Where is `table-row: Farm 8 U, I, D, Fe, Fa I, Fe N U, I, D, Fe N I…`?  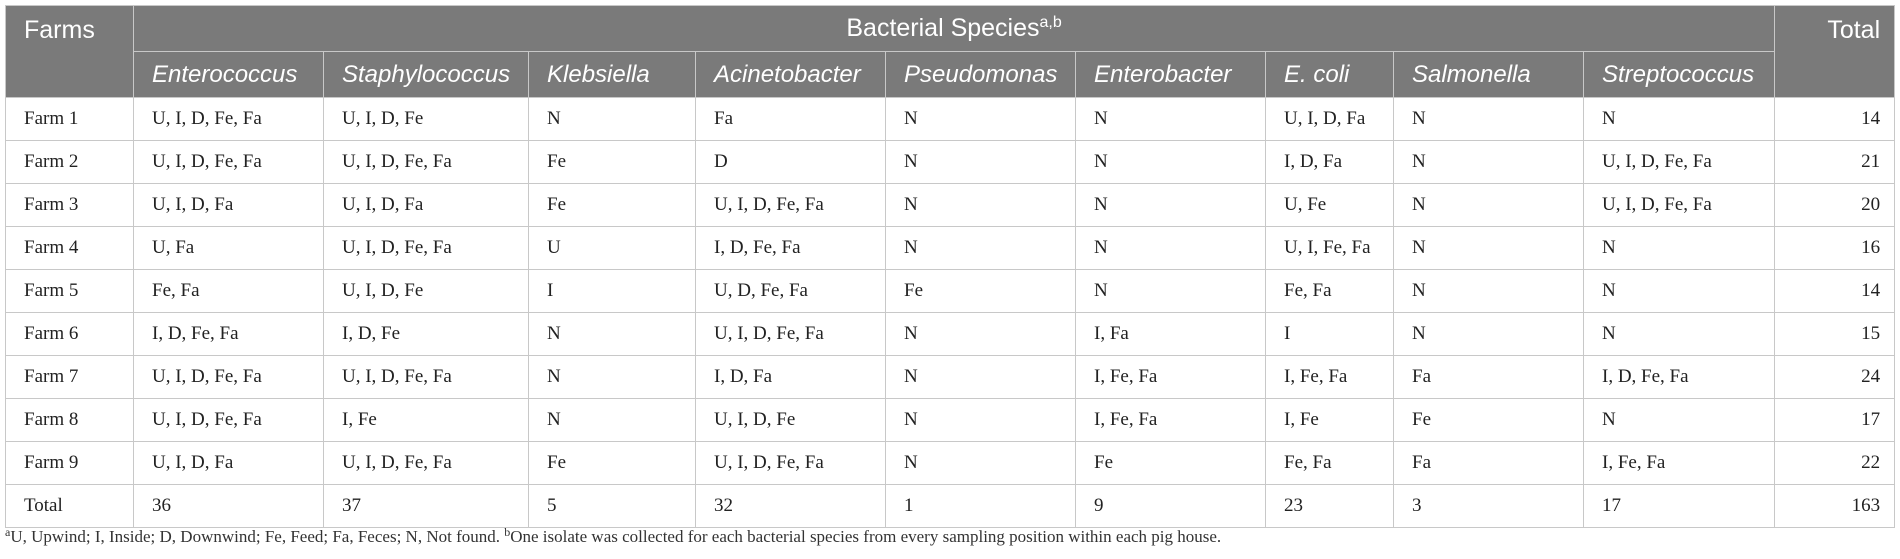
table-row: Farm 8 U, I, D, Fe, Fa I, Fe N U, I, D, Fe N I… is located at coordinates (950, 420).